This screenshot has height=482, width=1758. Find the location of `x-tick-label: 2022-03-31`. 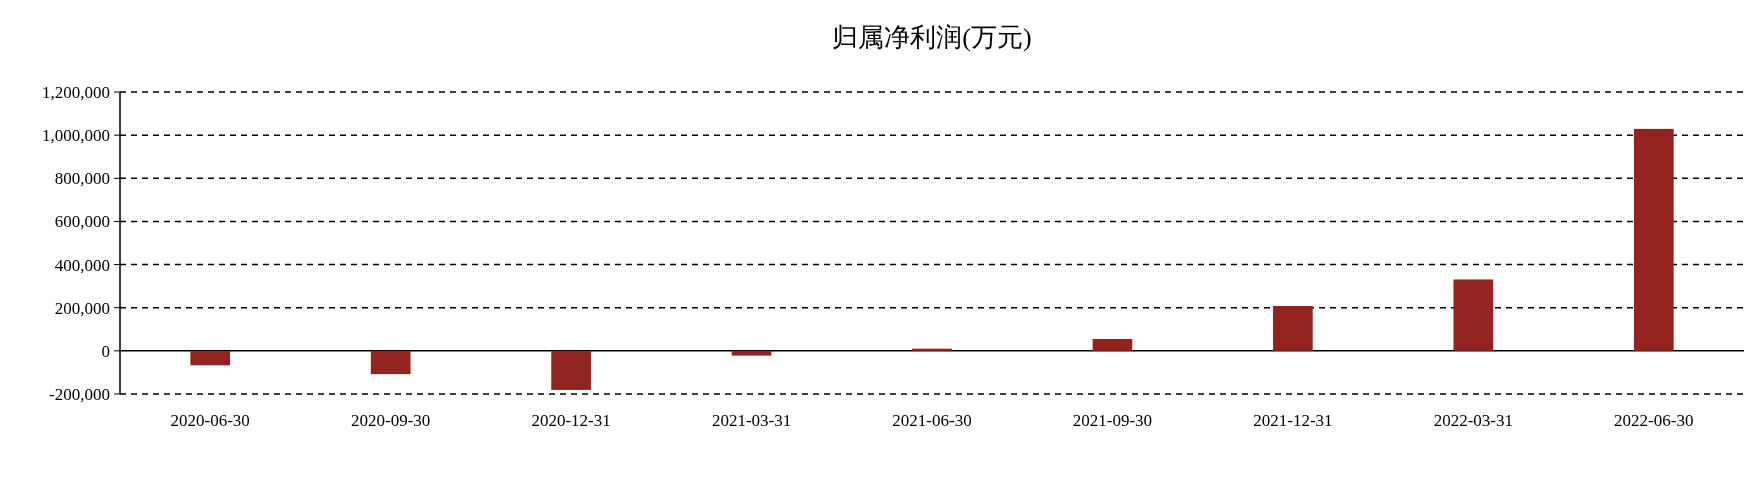

x-tick-label: 2022-03-31 is located at coordinates (1473, 420).